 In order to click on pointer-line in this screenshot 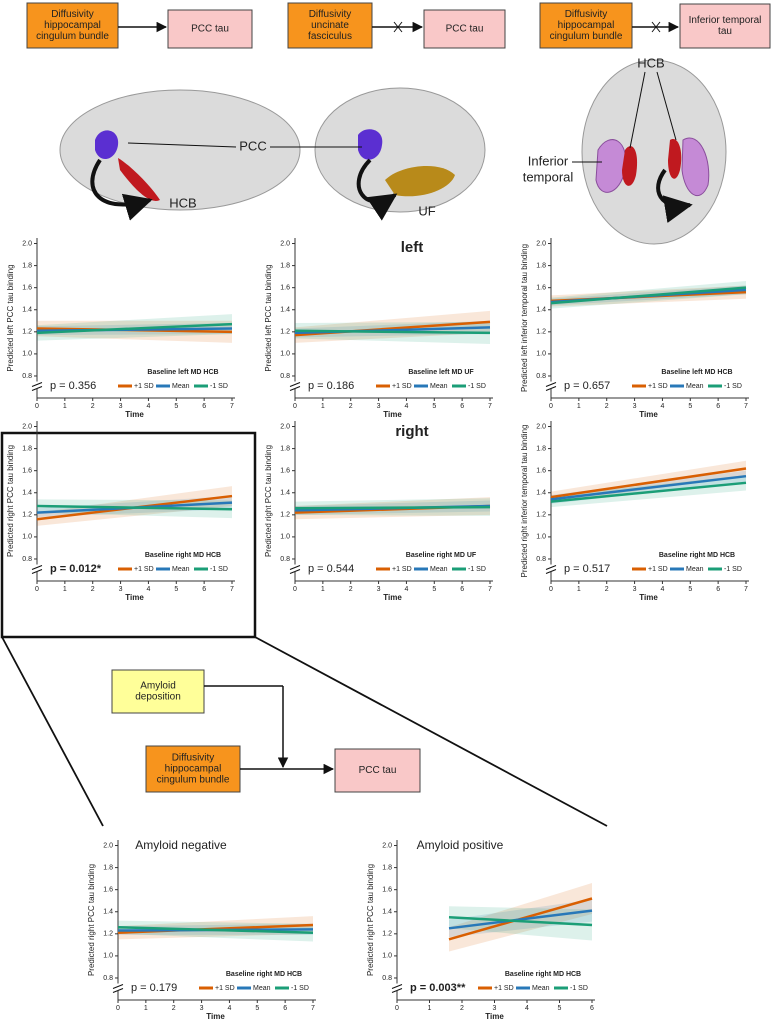, I will do `click(666, 106)`.